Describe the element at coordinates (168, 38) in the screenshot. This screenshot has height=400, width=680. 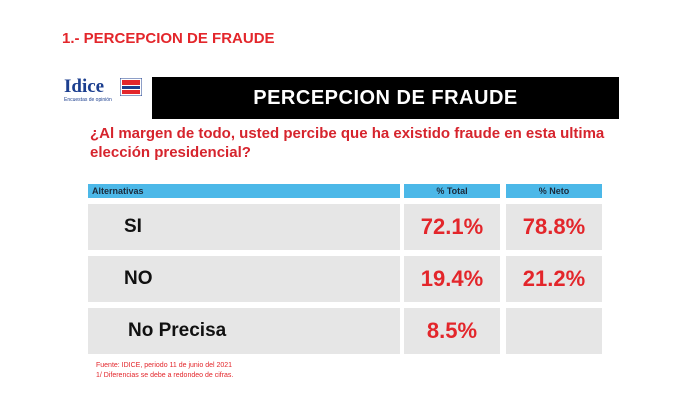
I see `section-title: 1.- PERCEPCION DE FRAUDE` at that location.